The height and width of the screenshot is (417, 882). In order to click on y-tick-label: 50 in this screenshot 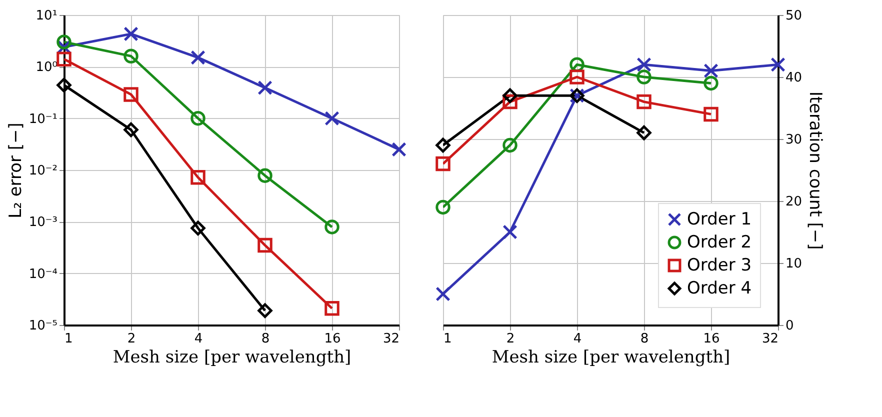, I will do `click(794, 16)`.